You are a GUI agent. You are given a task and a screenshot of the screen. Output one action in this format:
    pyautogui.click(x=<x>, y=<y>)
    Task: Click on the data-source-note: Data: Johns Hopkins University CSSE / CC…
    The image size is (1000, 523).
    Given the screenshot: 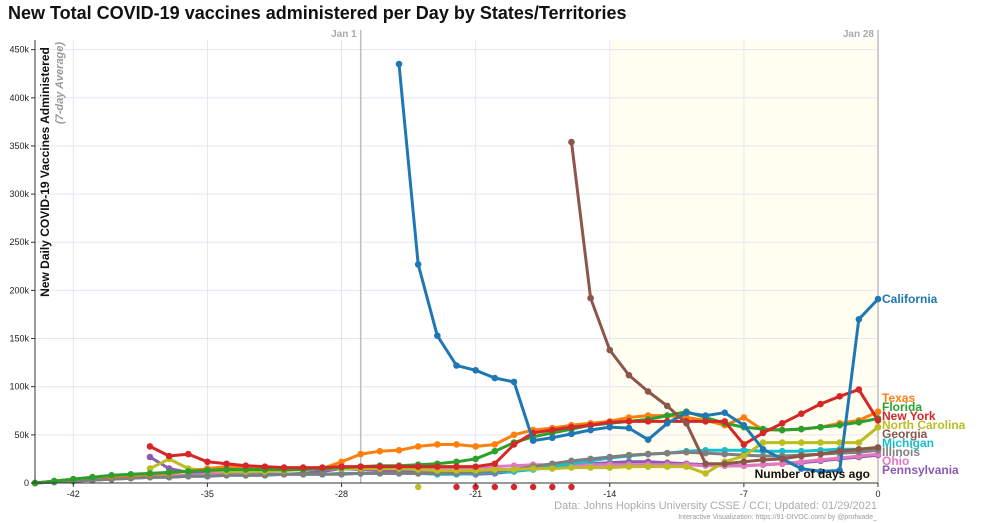 What is the action you would take?
    pyautogui.click(x=715, y=506)
    